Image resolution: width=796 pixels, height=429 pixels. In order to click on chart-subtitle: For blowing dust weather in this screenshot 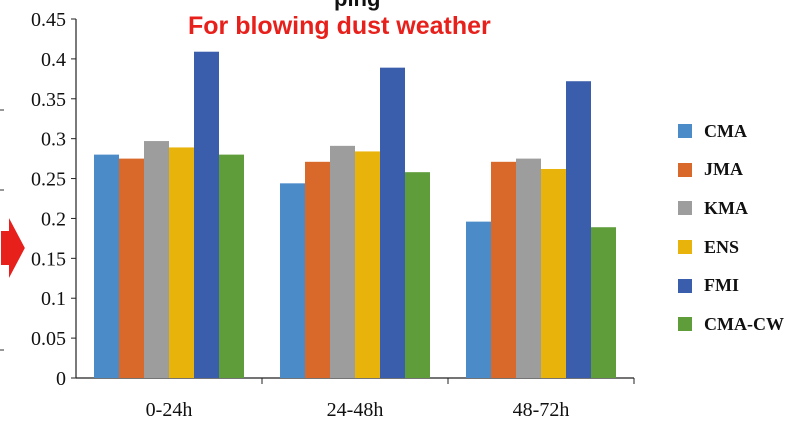, I will do `click(339, 26)`.